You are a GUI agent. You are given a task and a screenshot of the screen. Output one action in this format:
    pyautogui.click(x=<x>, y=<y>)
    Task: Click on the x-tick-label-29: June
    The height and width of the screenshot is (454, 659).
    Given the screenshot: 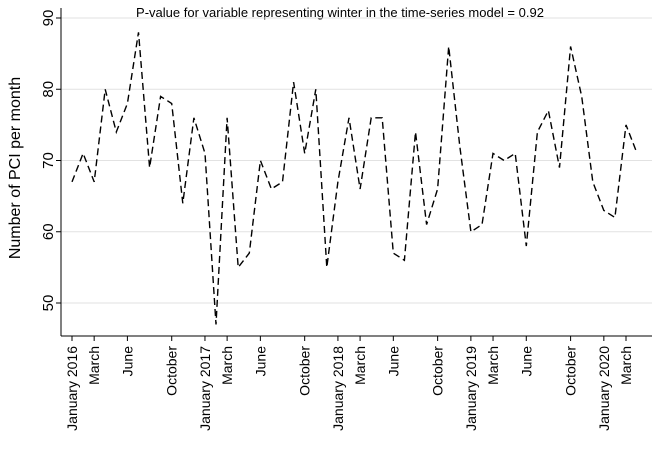 What is the action you would take?
    pyautogui.click(x=393, y=361)
    